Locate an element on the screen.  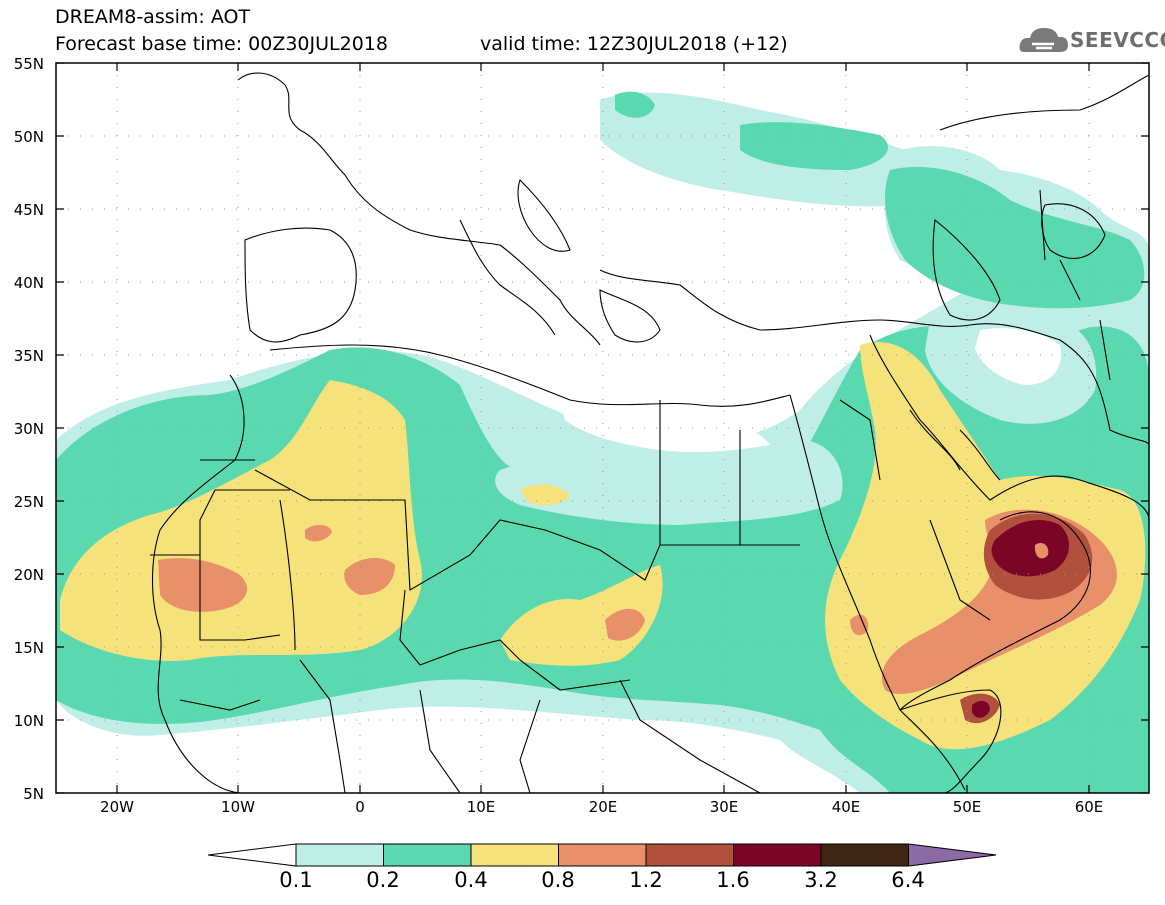
longitude-labels: 20W 10W 0 10E 20E 30E 40E 50E 60E is located at coordinates (601, 807).